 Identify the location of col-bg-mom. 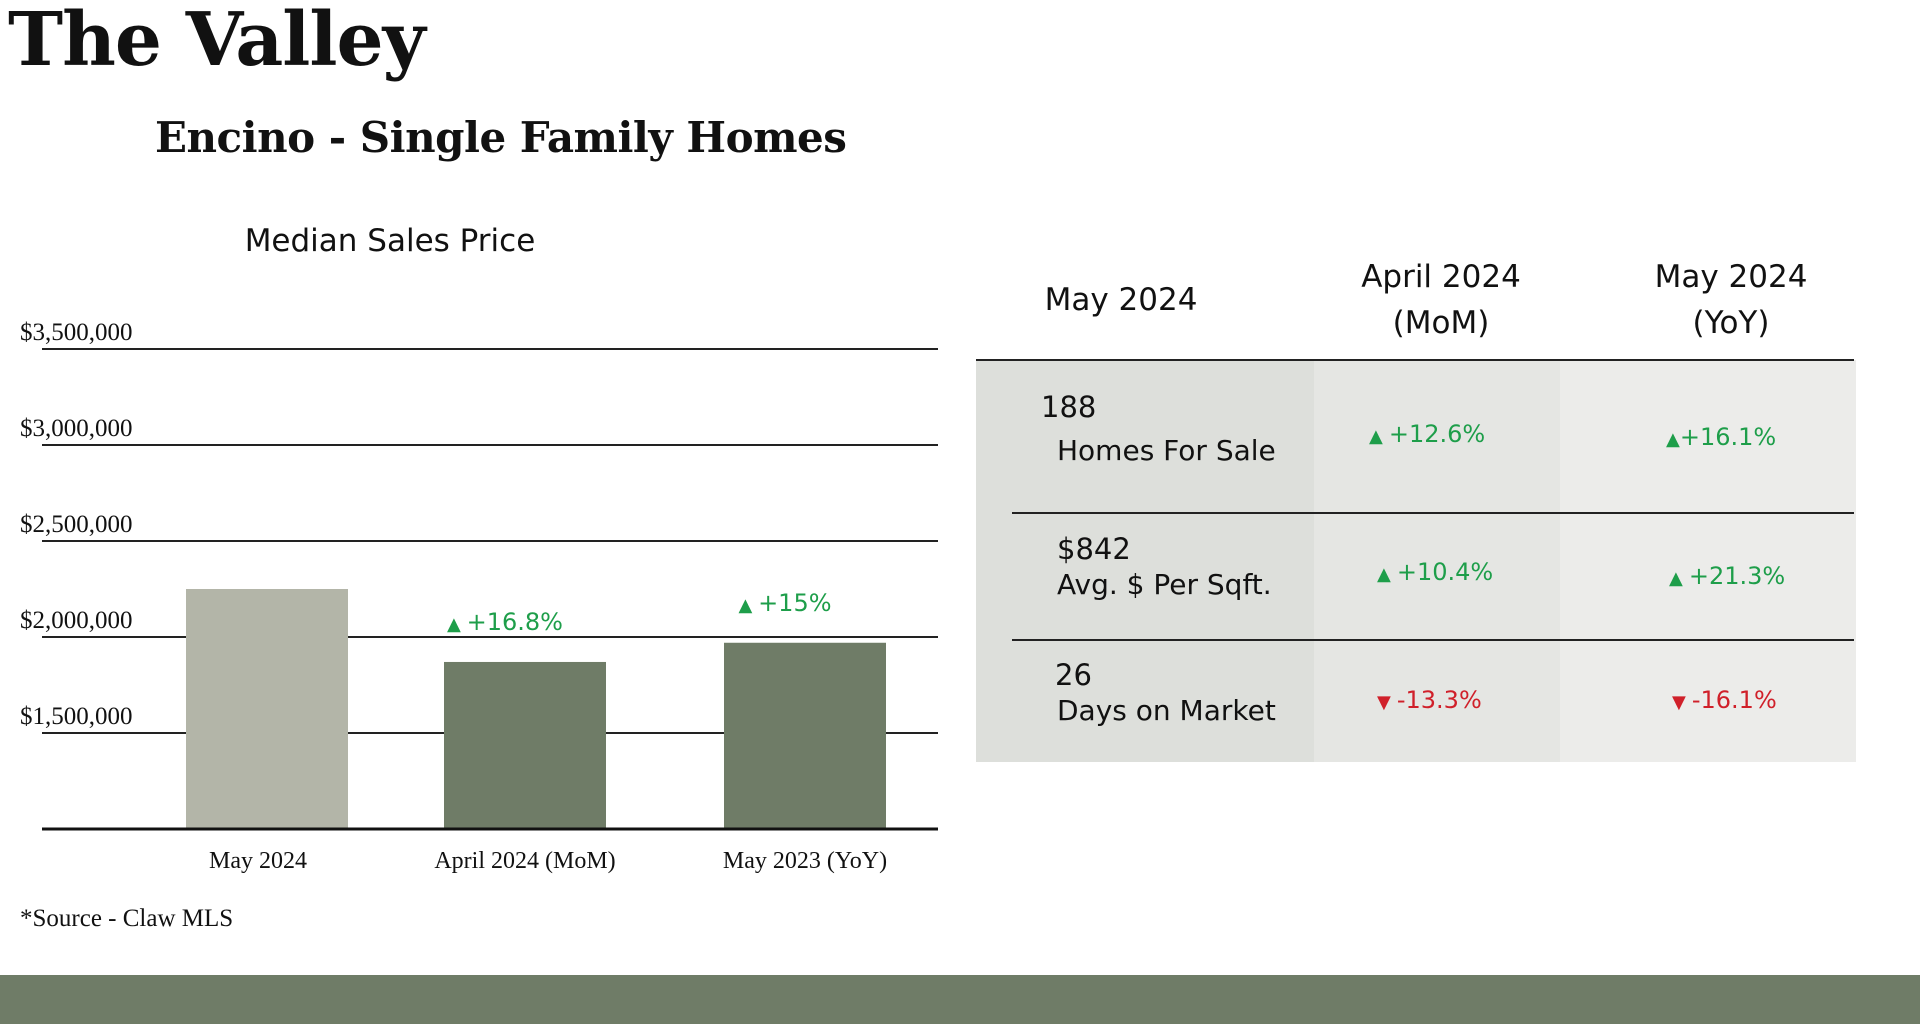
(1437, 561).